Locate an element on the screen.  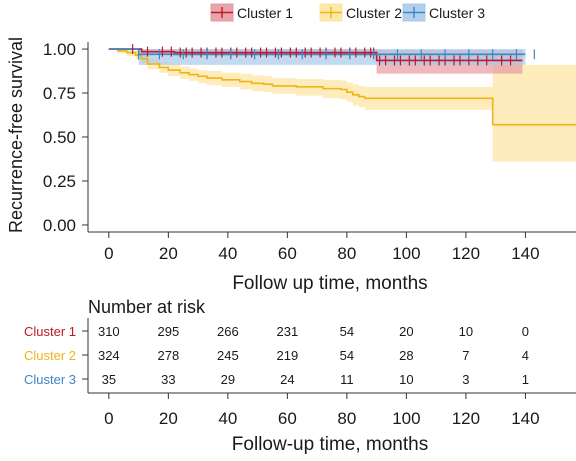
censor-marks is located at coordinates (333, 55).